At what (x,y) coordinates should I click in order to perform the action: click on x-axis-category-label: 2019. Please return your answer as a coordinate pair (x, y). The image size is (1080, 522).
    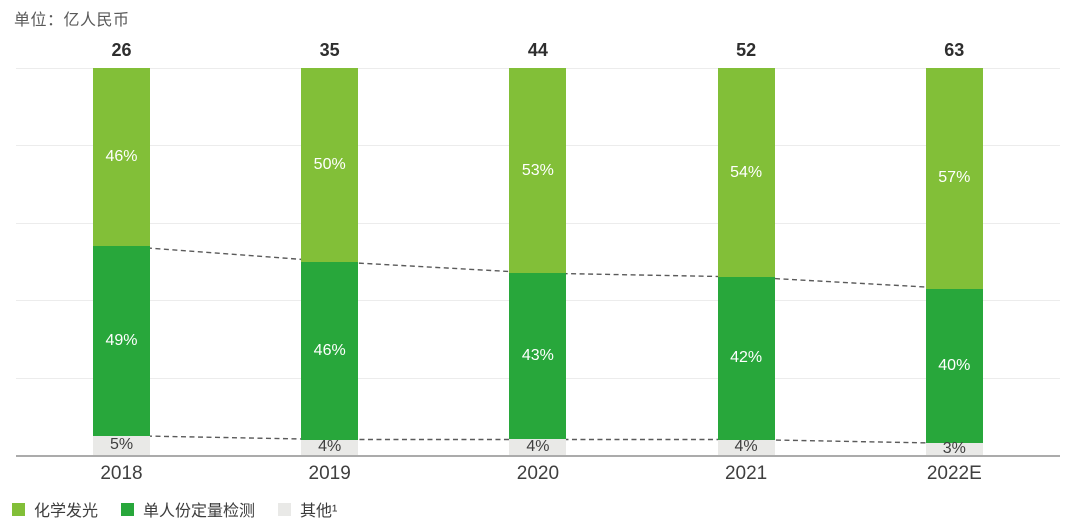
    Looking at the image, I should click on (329, 473).